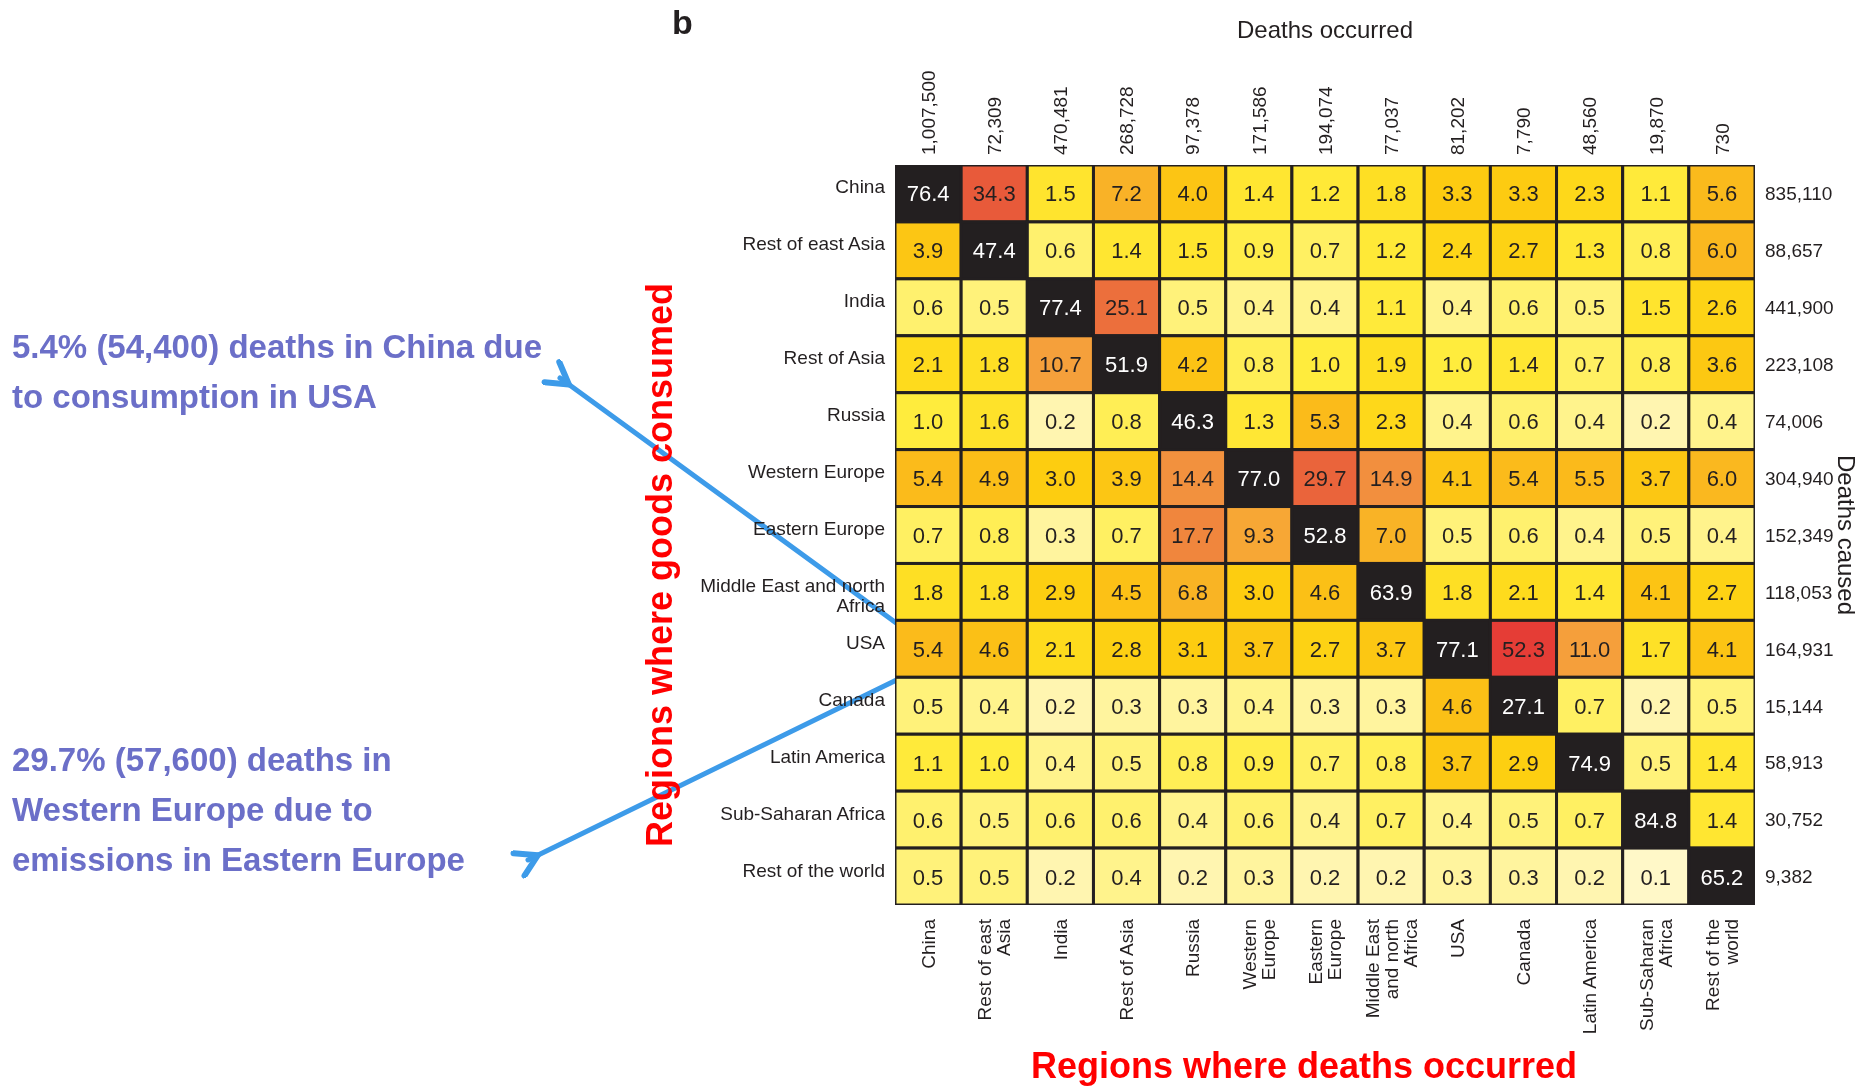 This screenshot has height=1088, width=1862. I want to click on data-label: 51.9, so click(1126, 365).